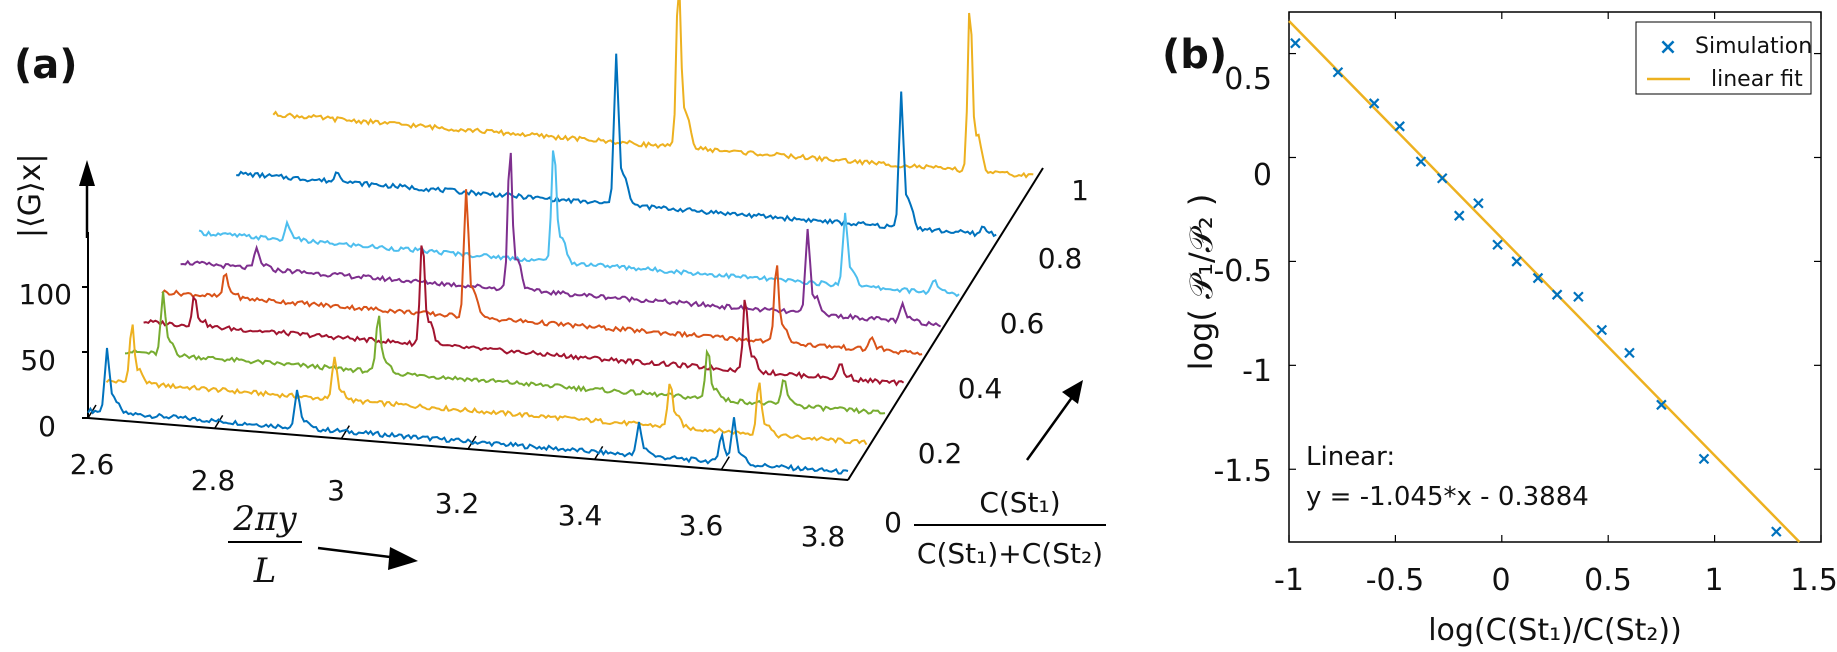 This screenshot has width=1837, height=652. I want to click on depth-tick-label: 0, so click(893, 522).